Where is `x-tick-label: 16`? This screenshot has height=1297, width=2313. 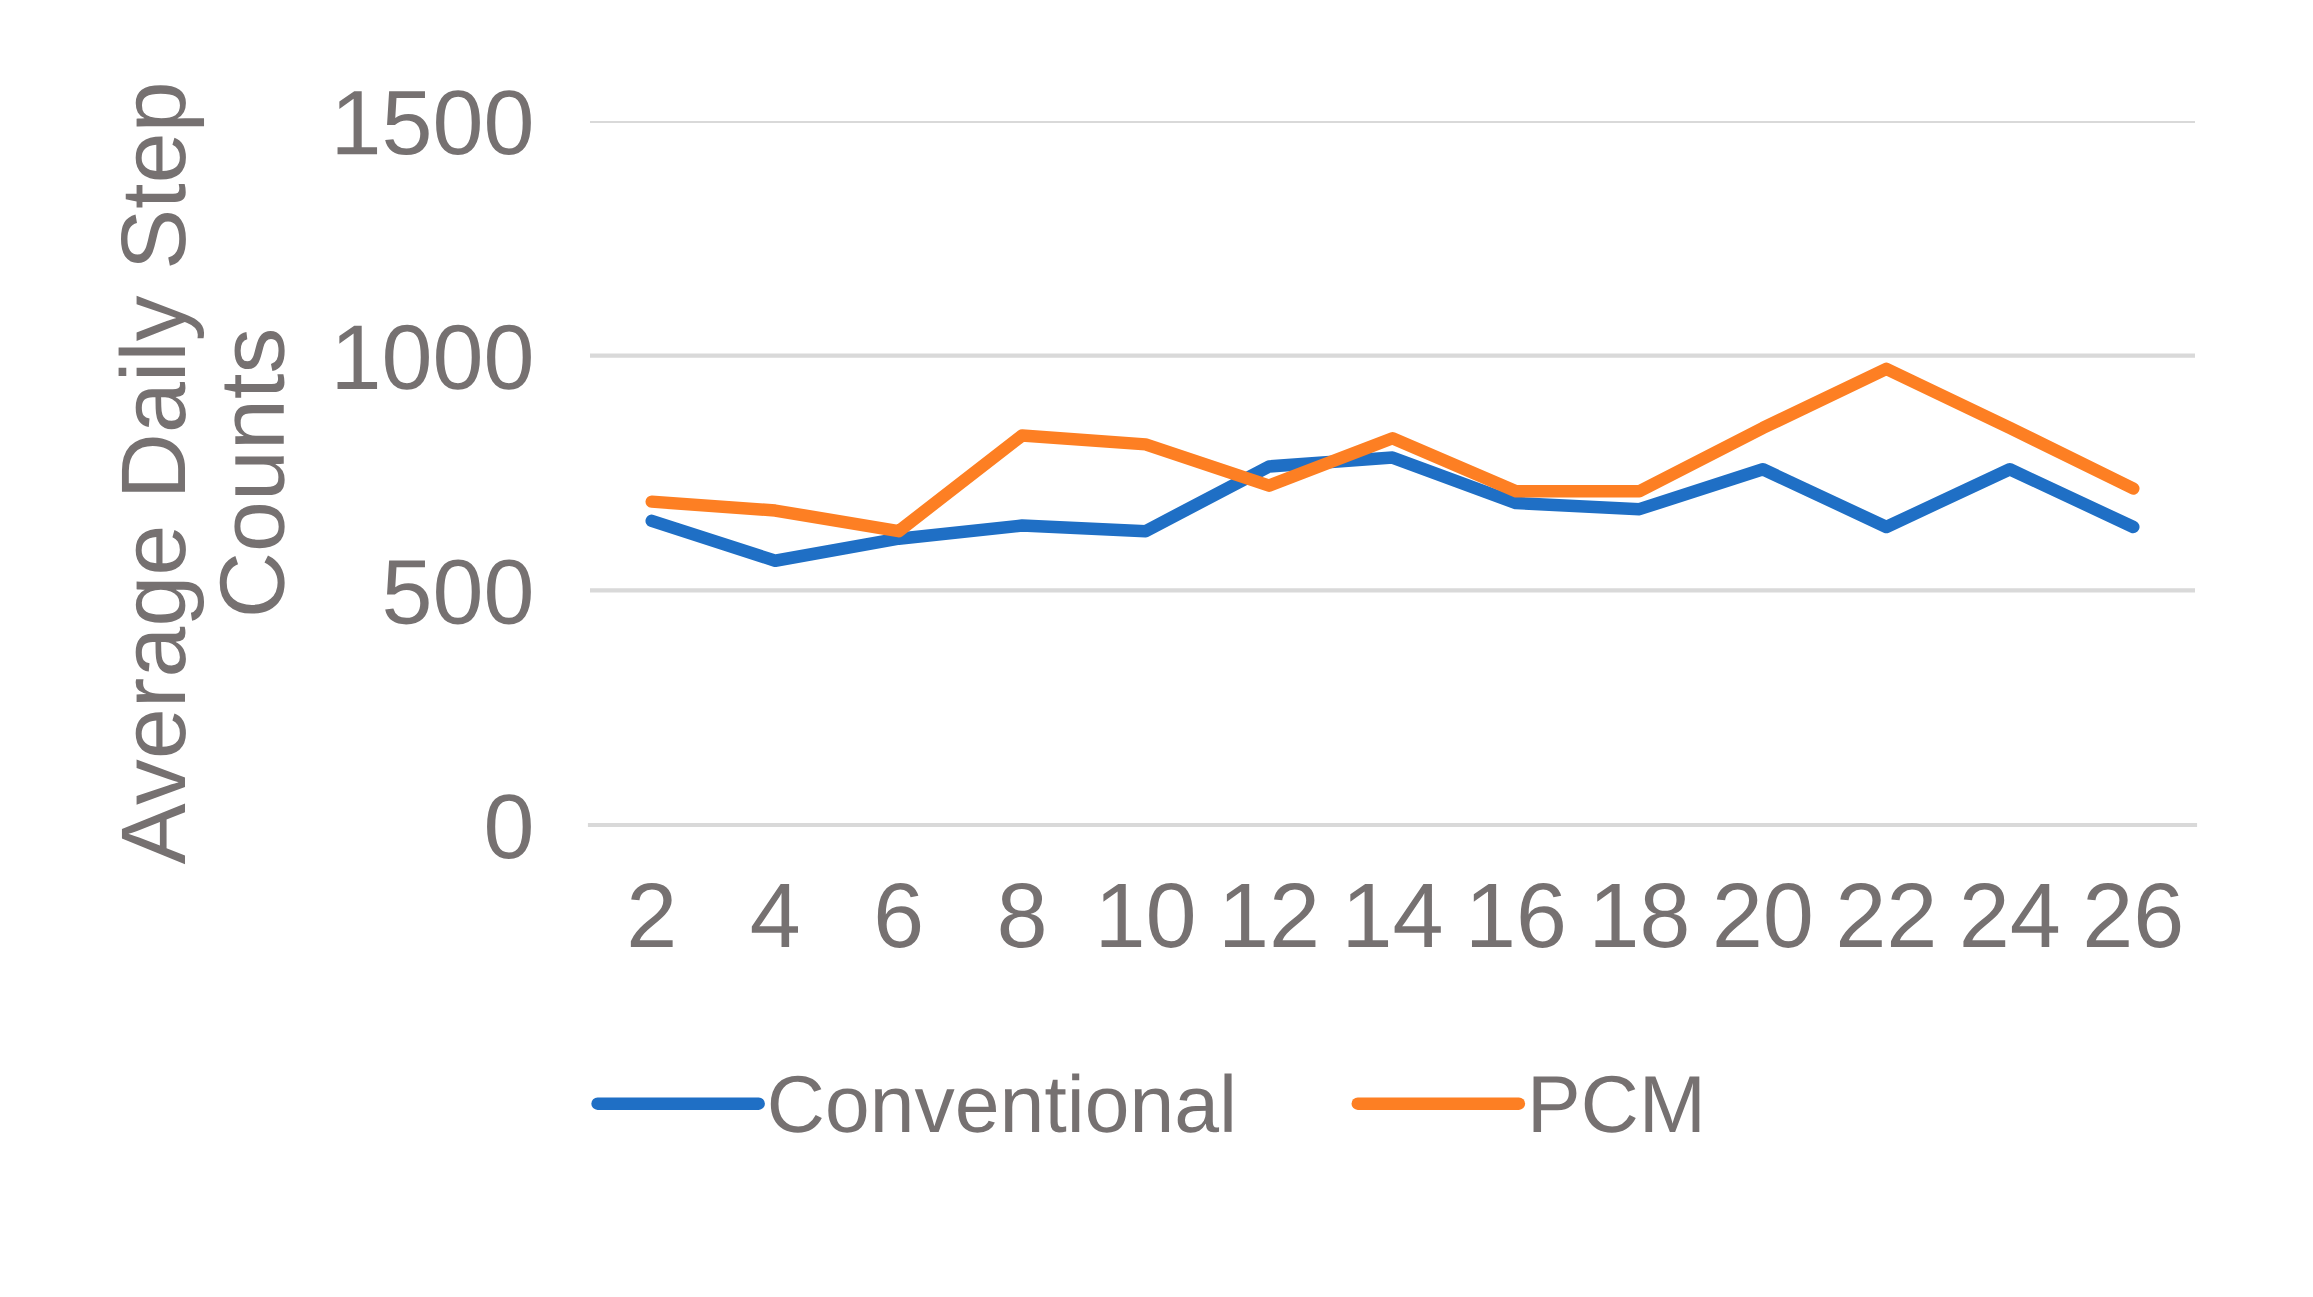 x-tick-label: 16 is located at coordinates (1517, 915).